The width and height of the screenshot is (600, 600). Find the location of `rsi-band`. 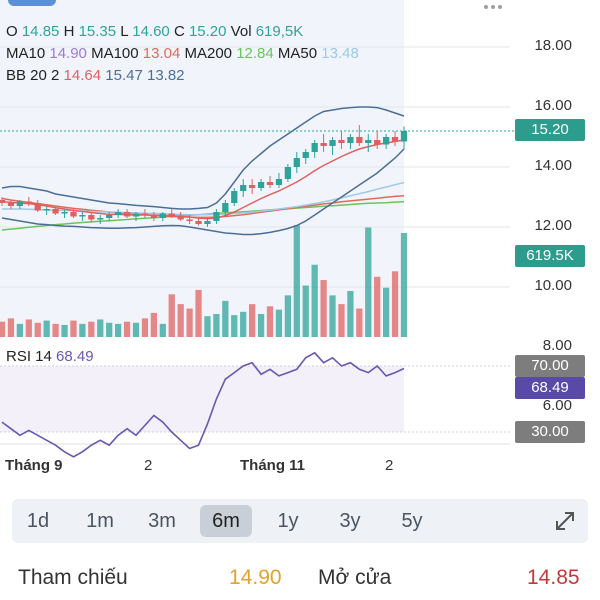

rsi-band is located at coordinates (202, 399).